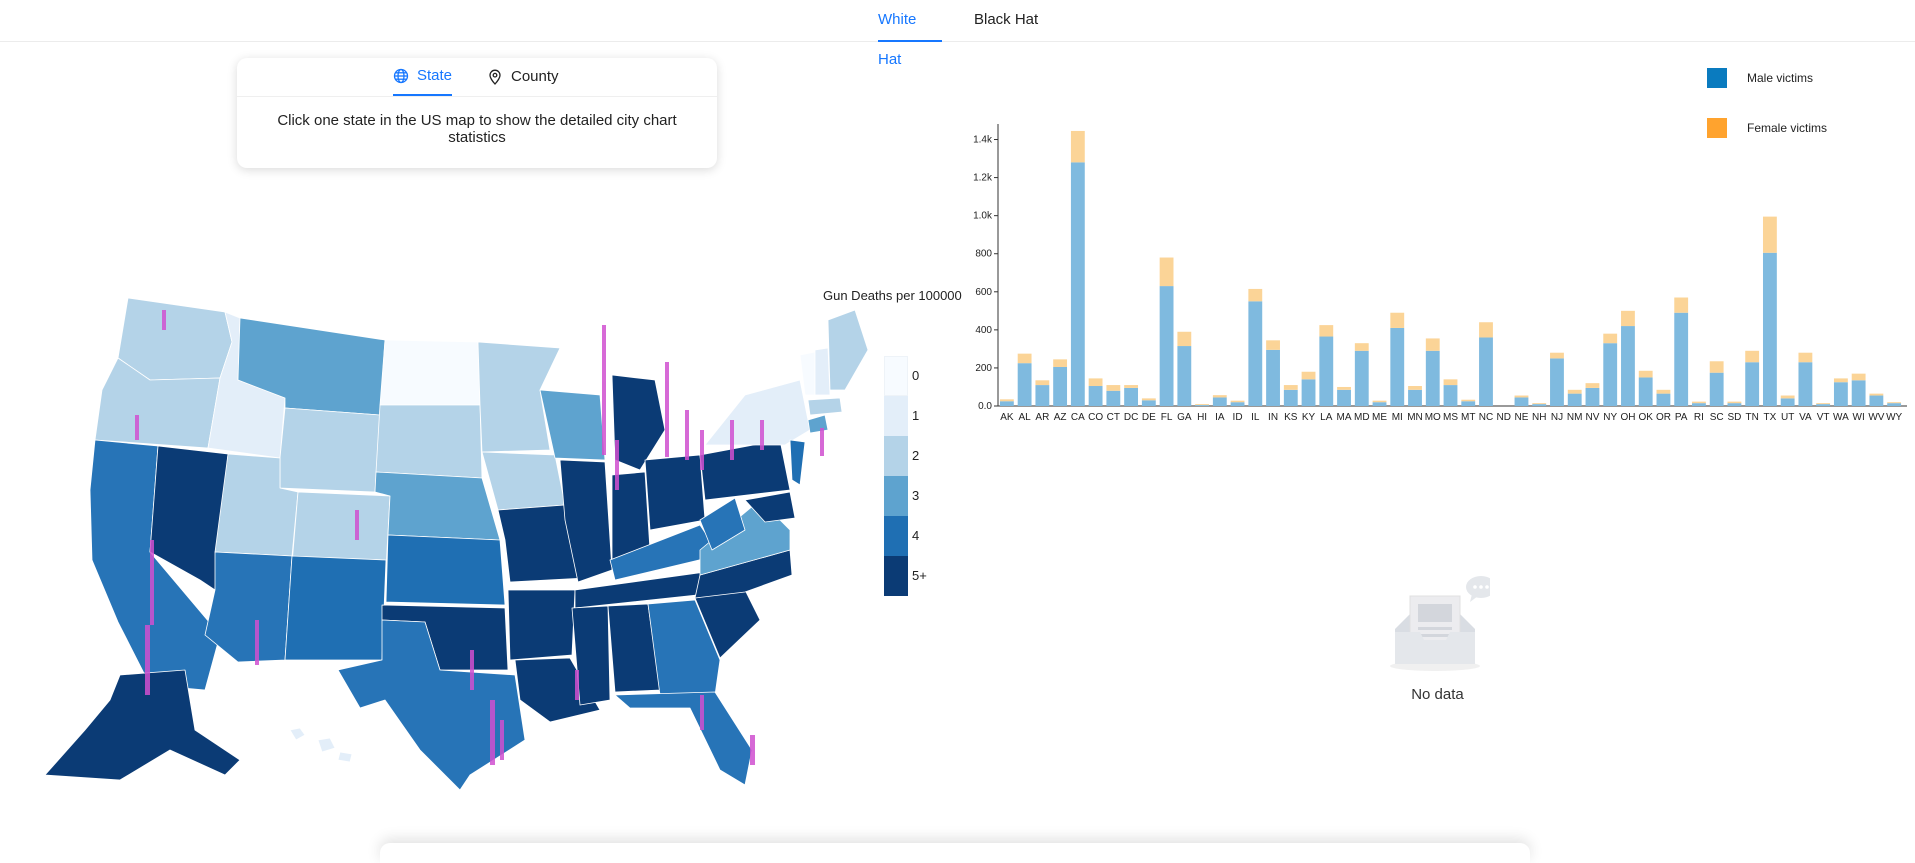 The image size is (1915, 863). I want to click on x-tick-label: MA, so click(1344, 417).